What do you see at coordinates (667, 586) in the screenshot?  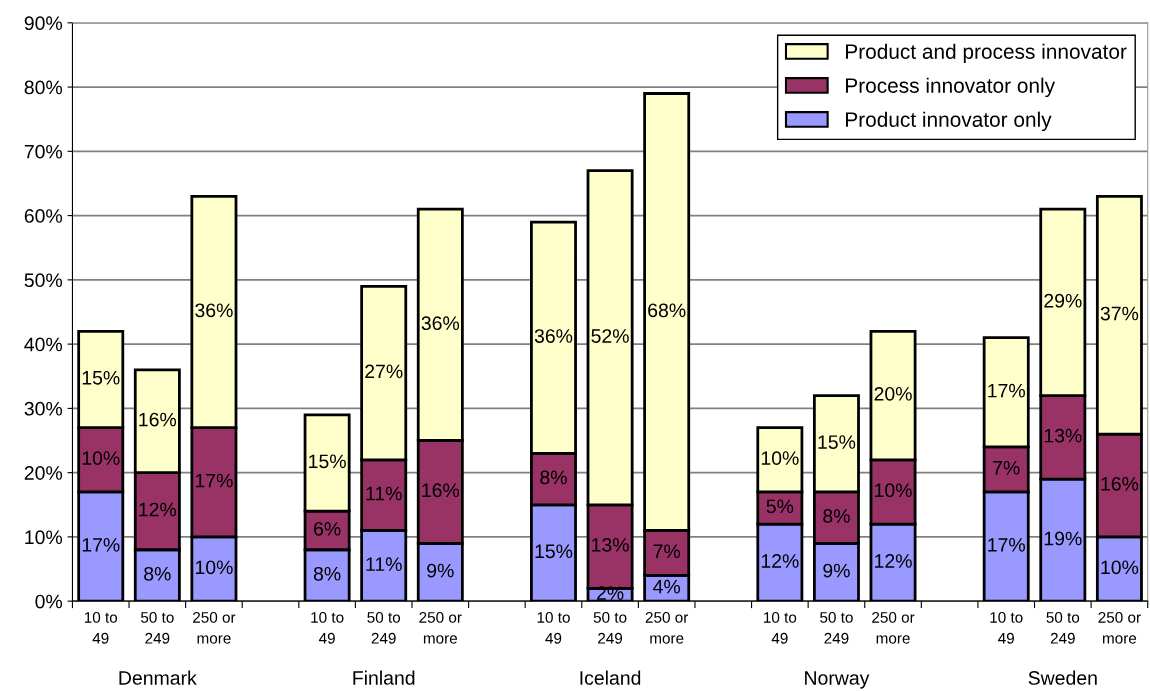 I see `data-label: 4%` at bounding box center [667, 586].